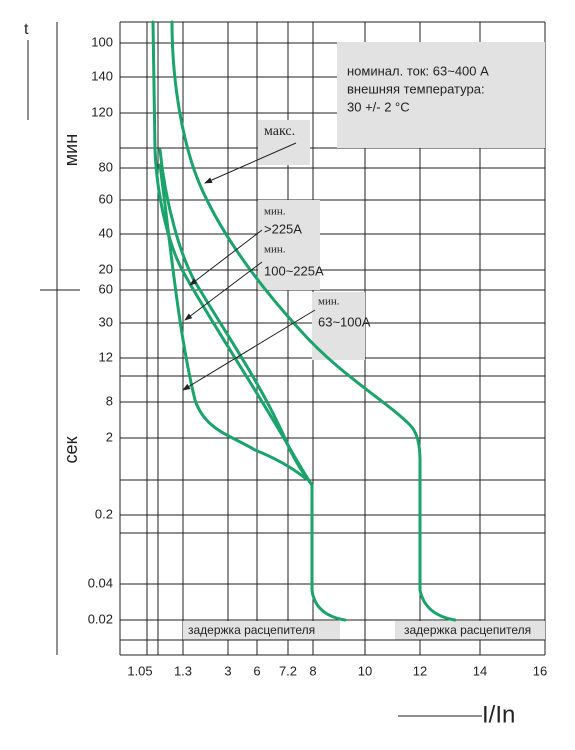  Describe the element at coordinates (26, 29) in the screenshot. I see `t-label: t` at that location.